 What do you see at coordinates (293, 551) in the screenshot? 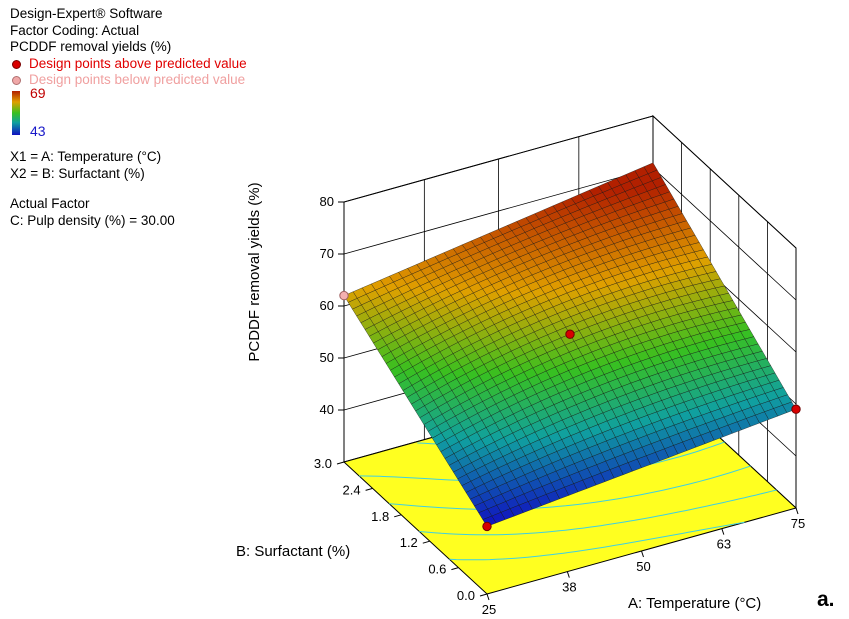
I see `y-axis-label: B: Surfactant (%)` at bounding box center [293, 551].